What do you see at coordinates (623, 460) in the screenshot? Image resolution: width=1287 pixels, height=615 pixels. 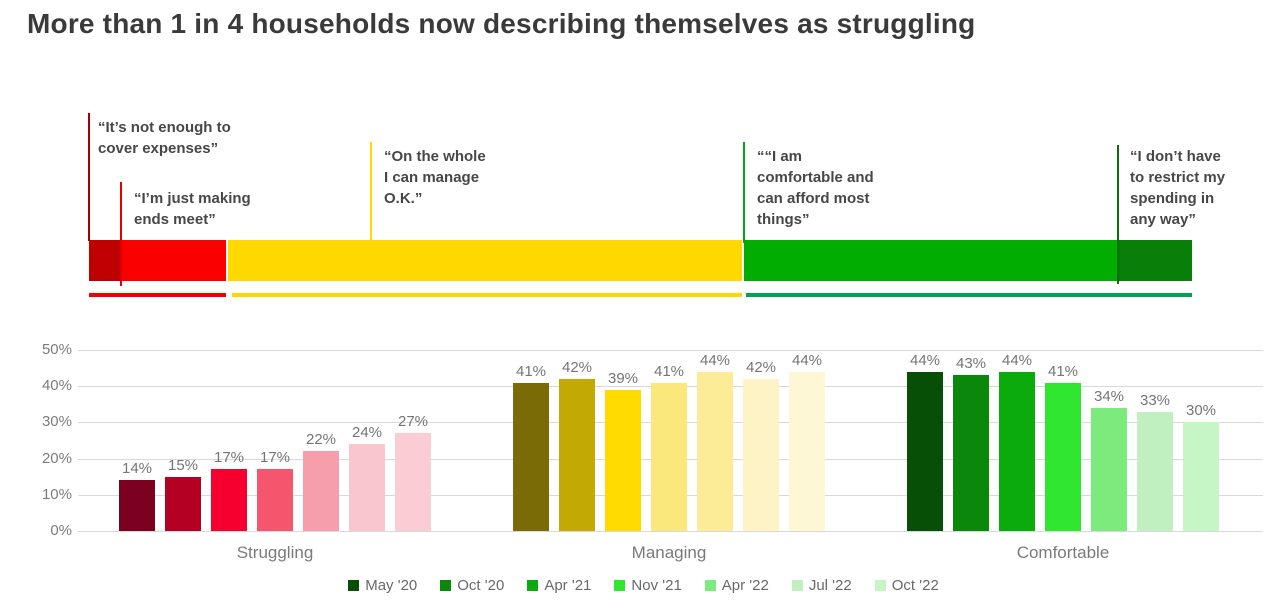 I see `bar-managing-Apr21` at bounding box center [623, 460].